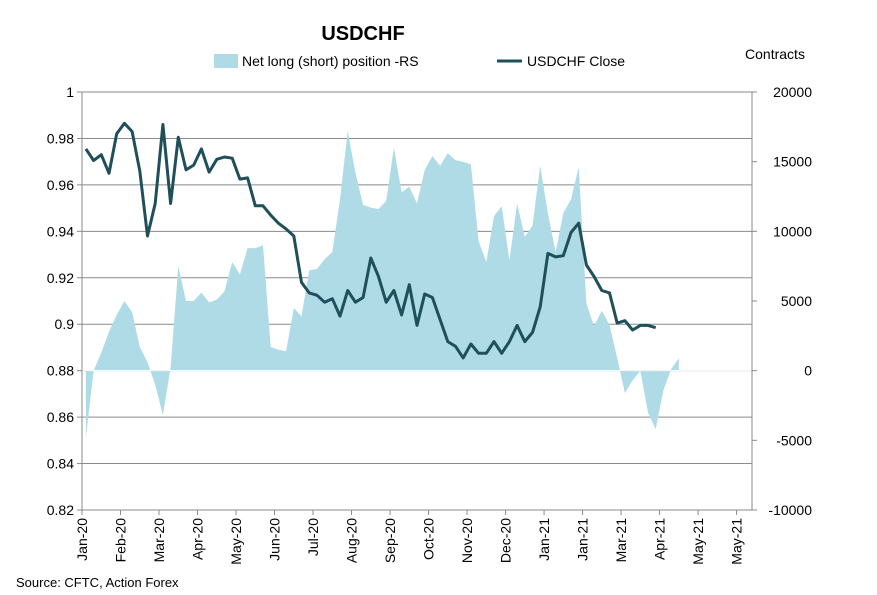  I want to click on left-tick-label: 0.96, so click(60, 185).